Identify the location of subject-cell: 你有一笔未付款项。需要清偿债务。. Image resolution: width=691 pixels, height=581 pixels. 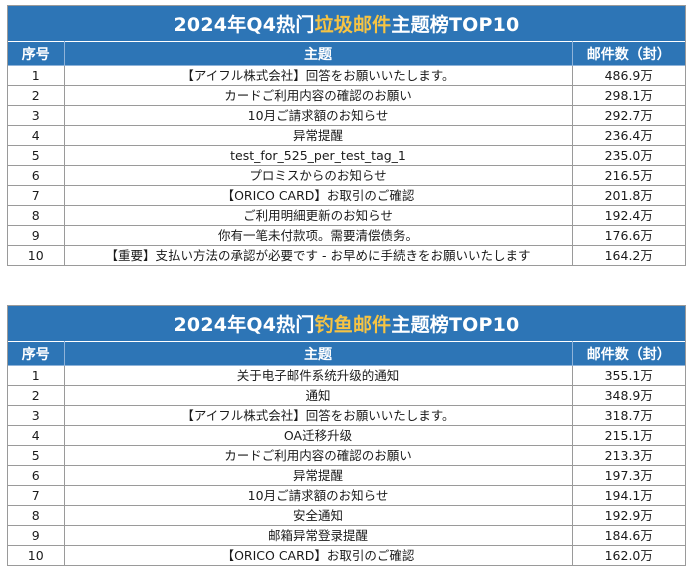
(318, 235).